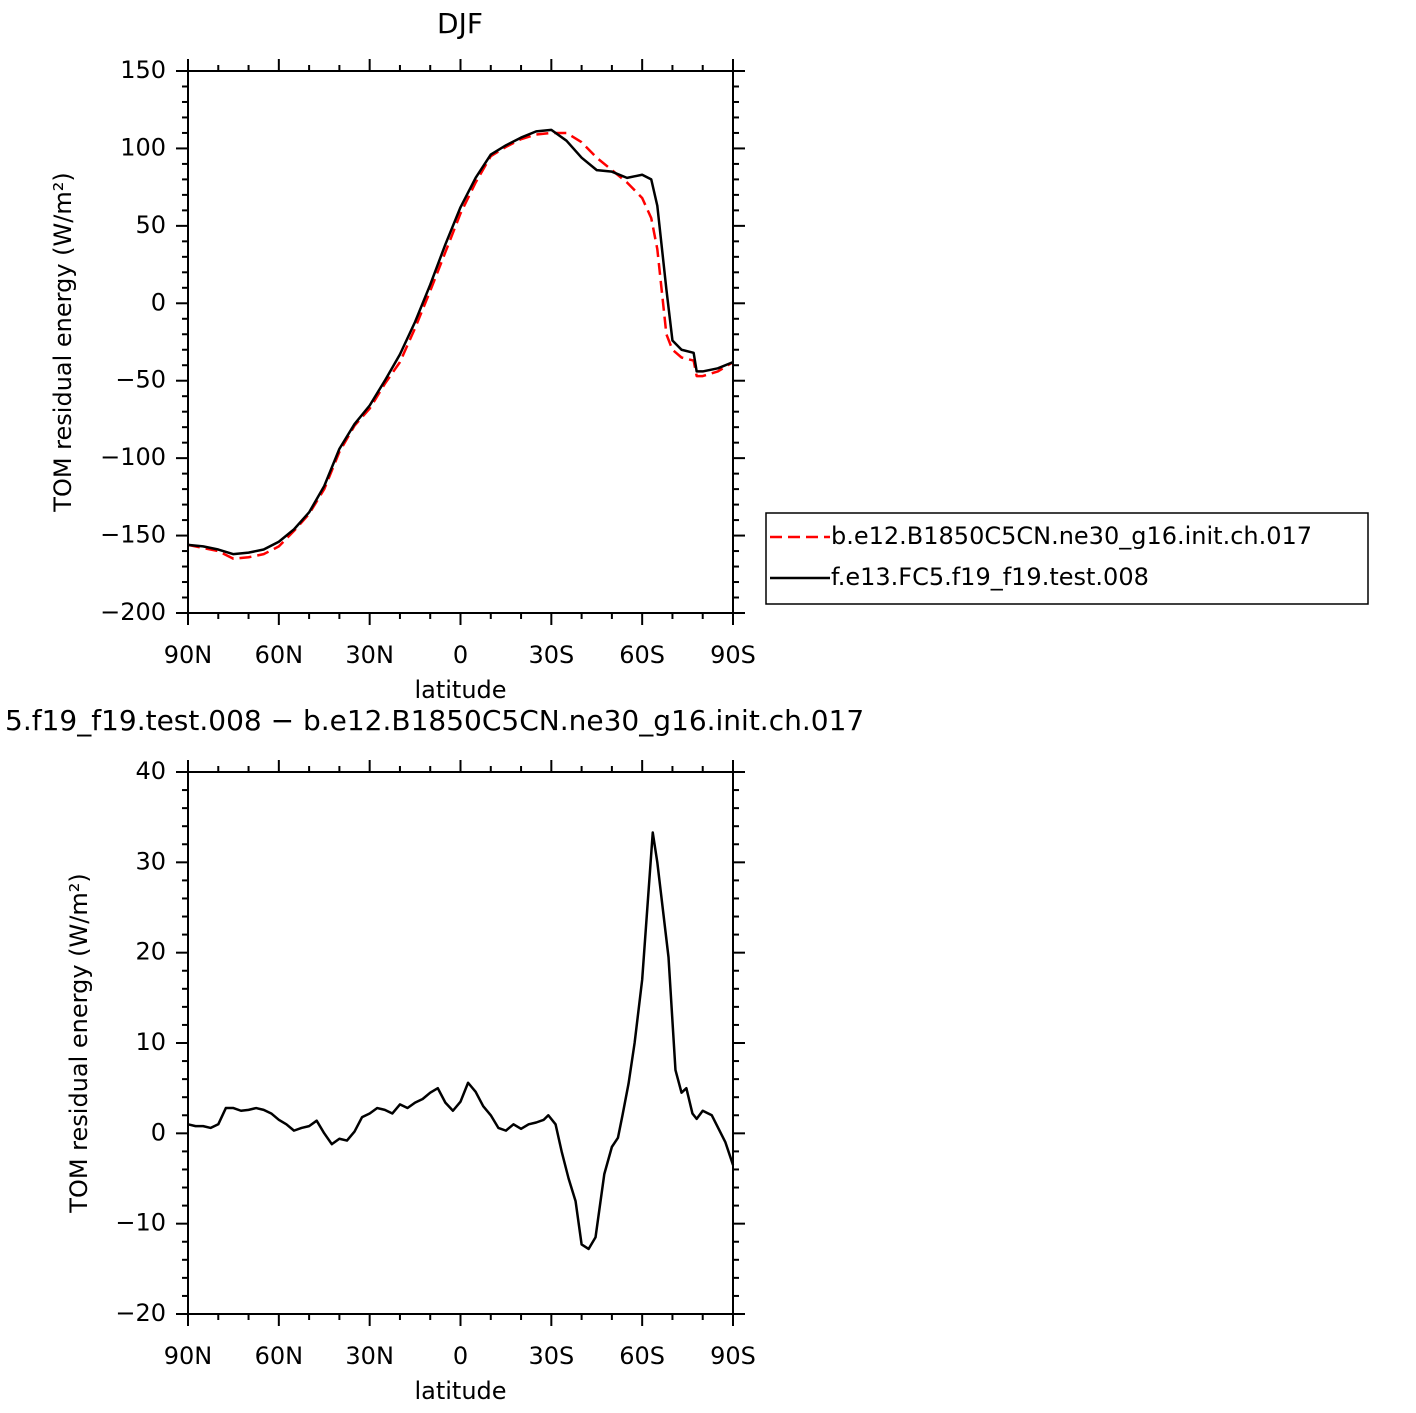  What do you see at coordinates (140, 1313) in the screenshot?
I see `y-tick-label: −20` at bounding box center [140, 1313].